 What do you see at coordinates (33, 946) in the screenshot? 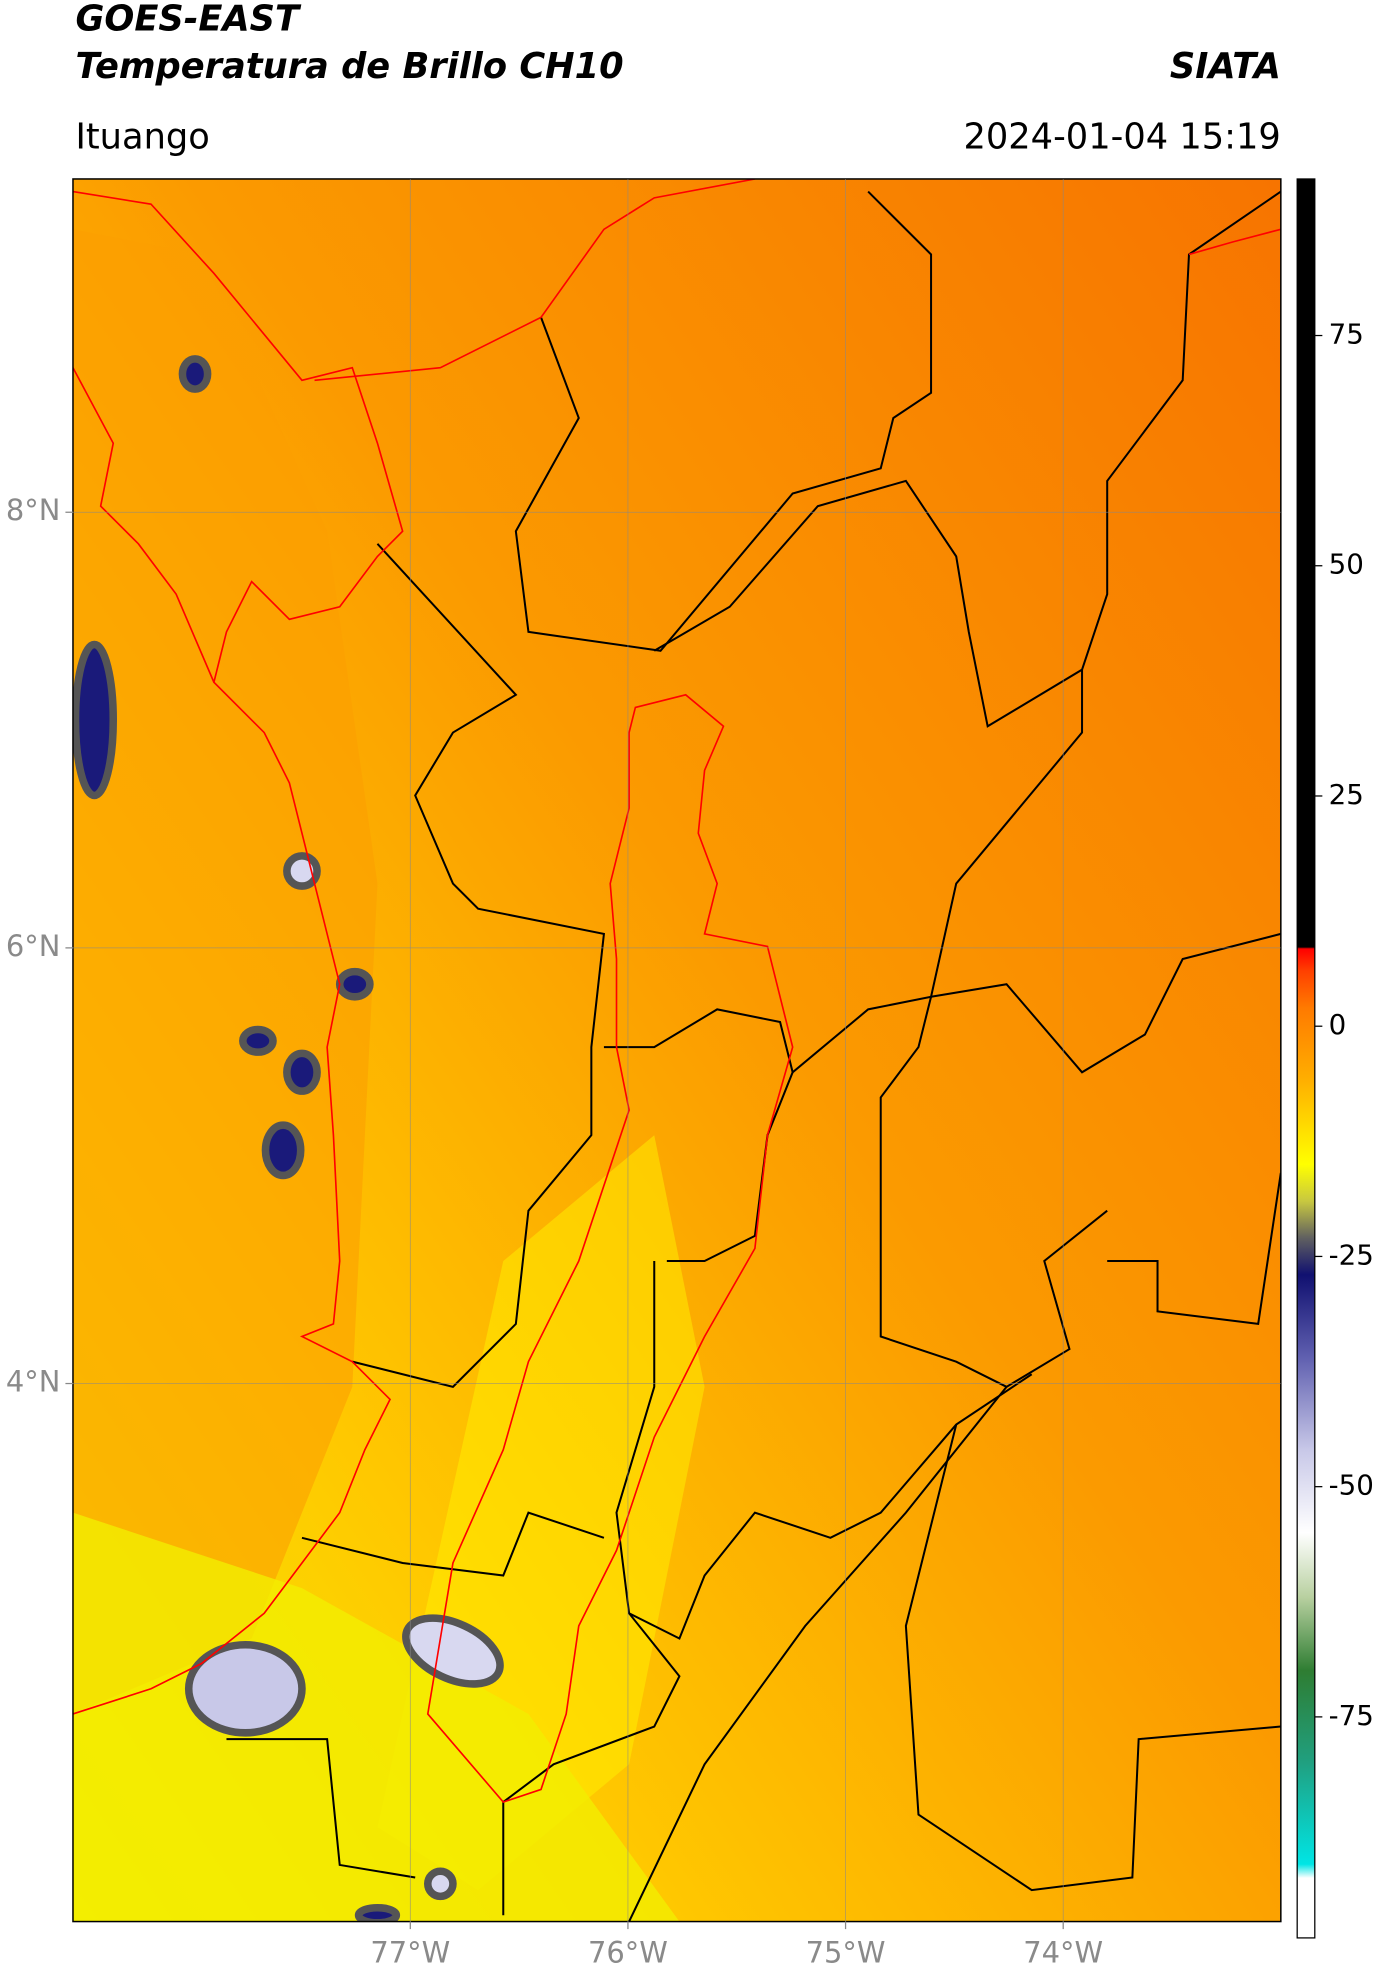
I see `y-tick-label: 6°N` at bounding box center [33, 946].